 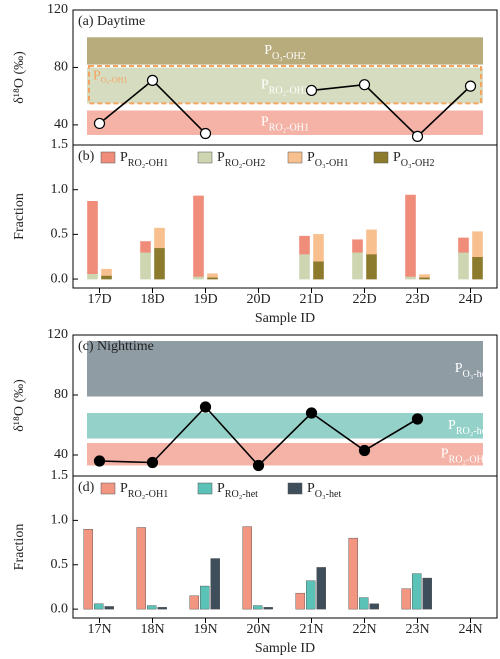 What do you see at coordinates (205, 299) in the screenshot?
I see `x-tick-label: 19D` at bounding box center [205, 299].